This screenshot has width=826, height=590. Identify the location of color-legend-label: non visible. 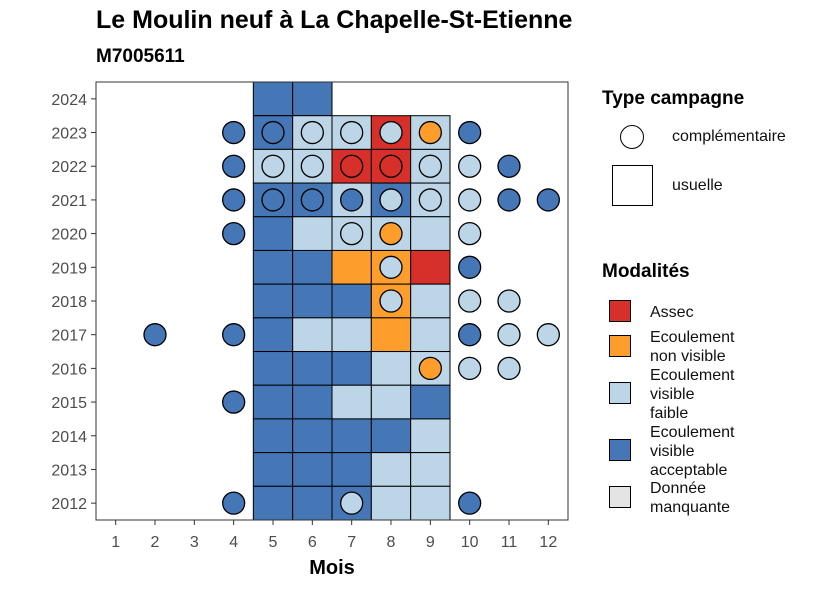
(688, 356).